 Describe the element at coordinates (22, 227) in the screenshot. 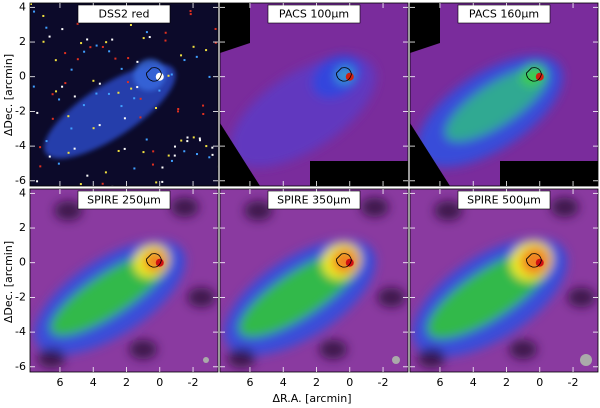

I see `y-tick-label: 2` at that location.